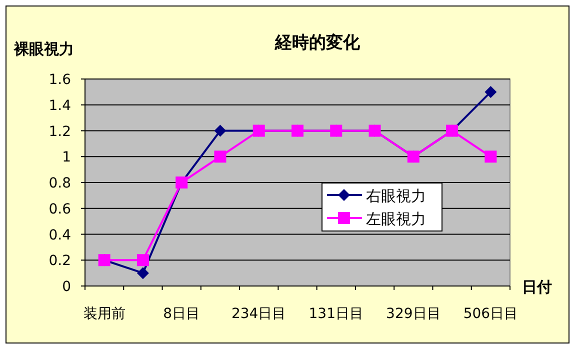 The height and width of the screenshot is (349, 575). What do you see at coordinates (59, 132) in the screenshot?
I see `y-tick-label: 1.2` at bounding box center [59, 132].